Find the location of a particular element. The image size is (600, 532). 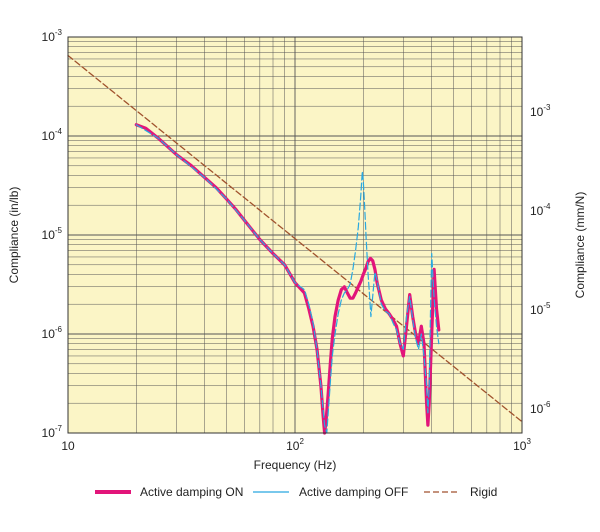

y-tick-label-right: 10⁻⁶ is located at coordinates (540, 408).